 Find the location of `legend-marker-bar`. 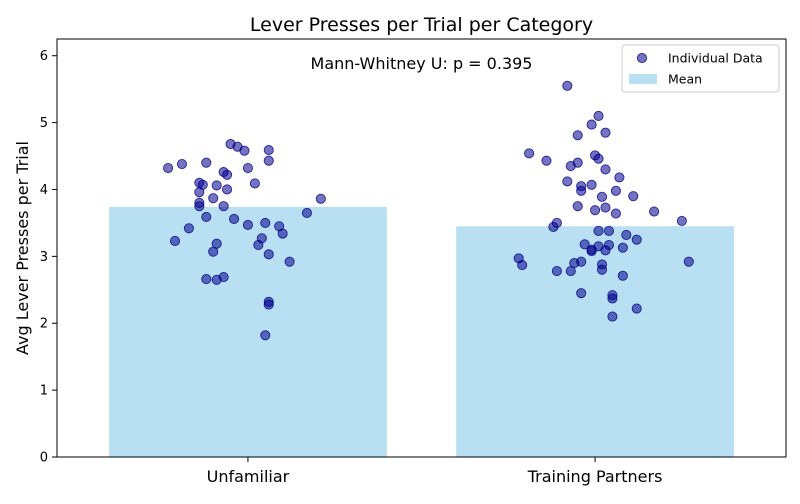

legend-marker-bar is located at coordinates (643, 79).